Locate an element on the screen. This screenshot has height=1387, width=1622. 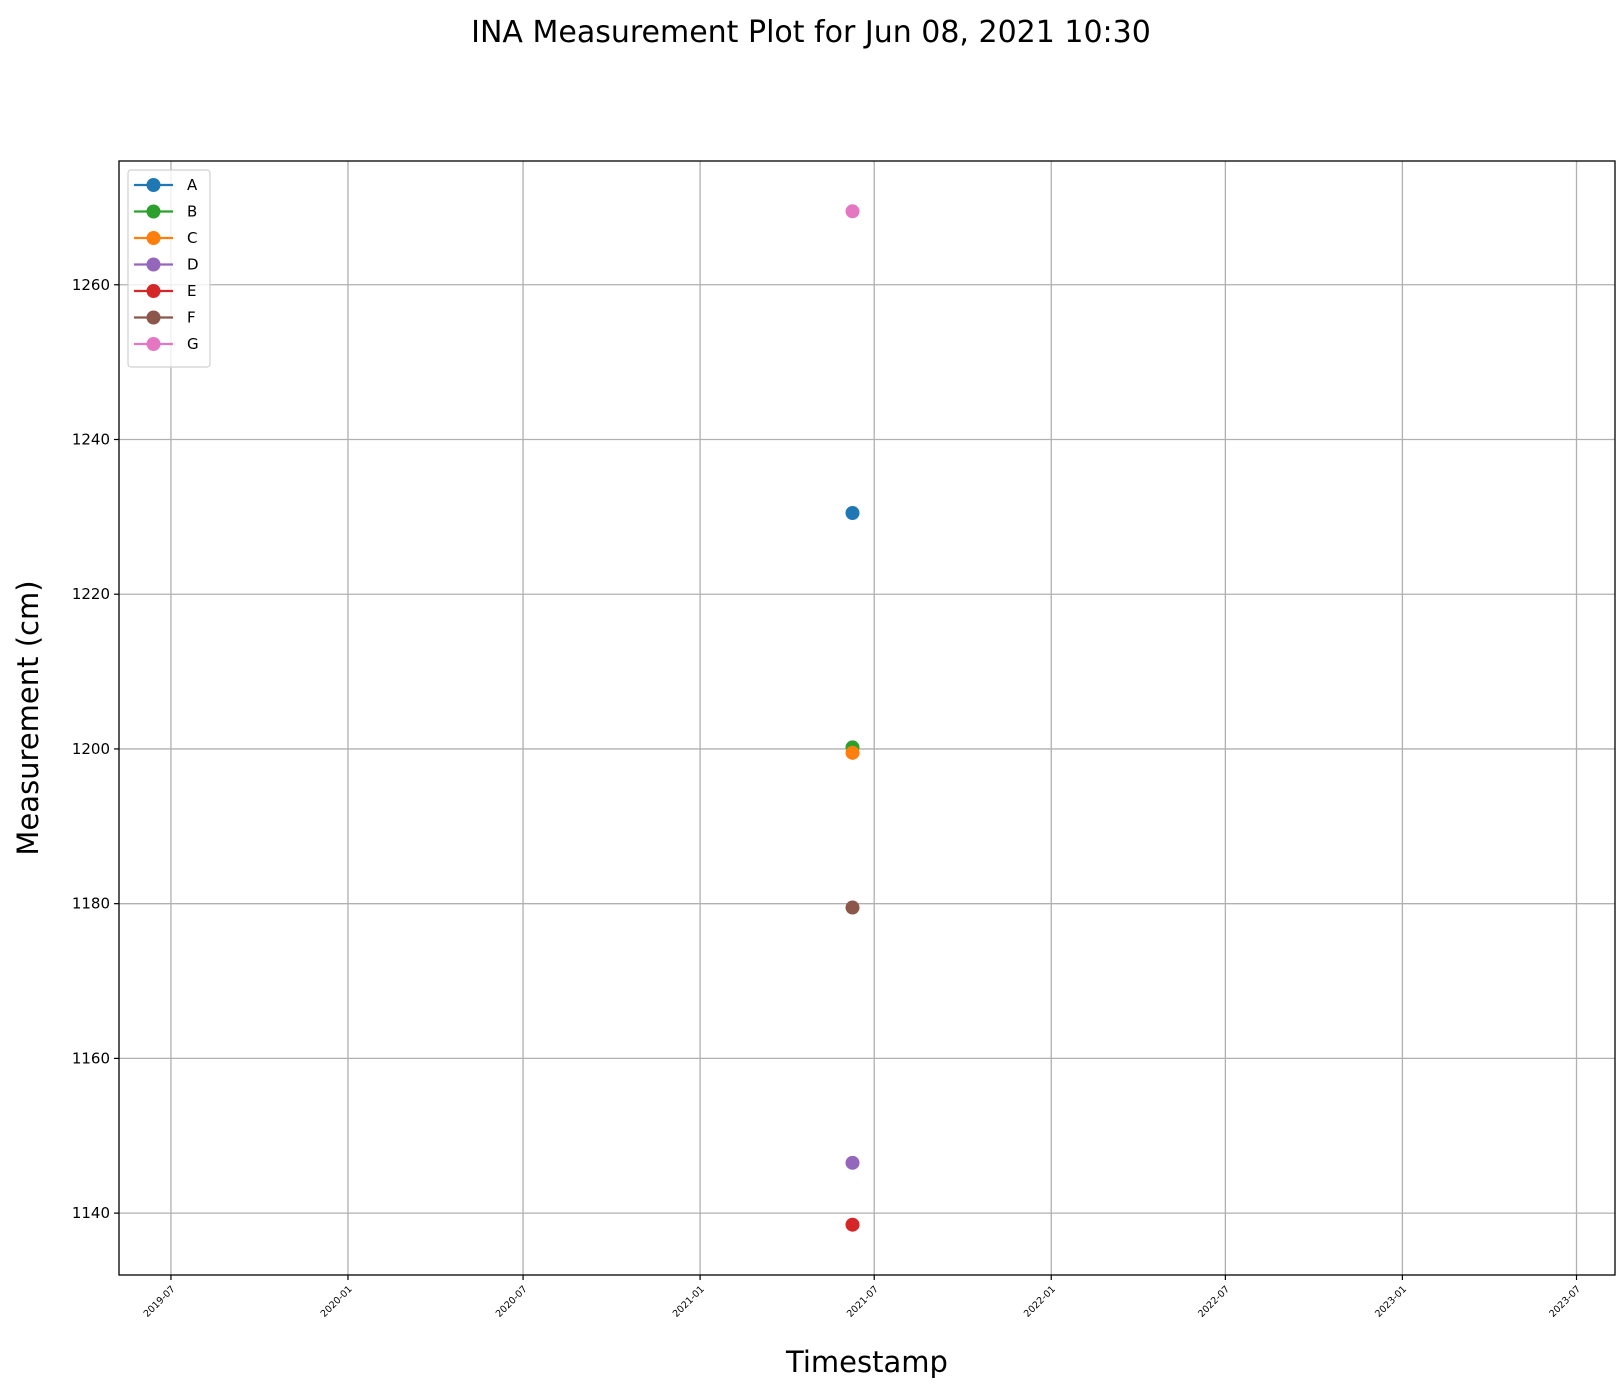
y-tick-label: 1220 is located at coordinates (91, 594).